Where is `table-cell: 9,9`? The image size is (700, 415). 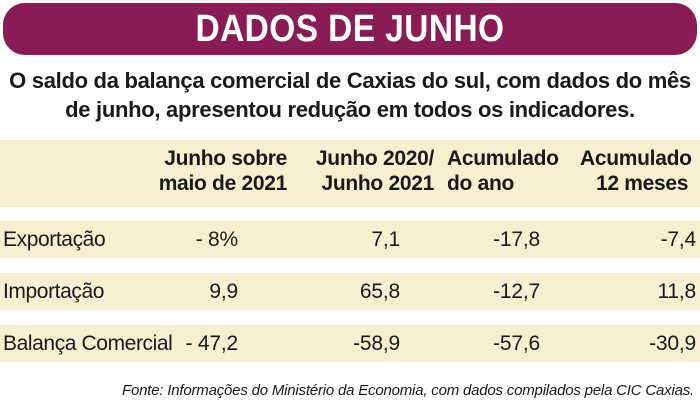 table-cell: 9,9 is located at coordinates (223, 291).